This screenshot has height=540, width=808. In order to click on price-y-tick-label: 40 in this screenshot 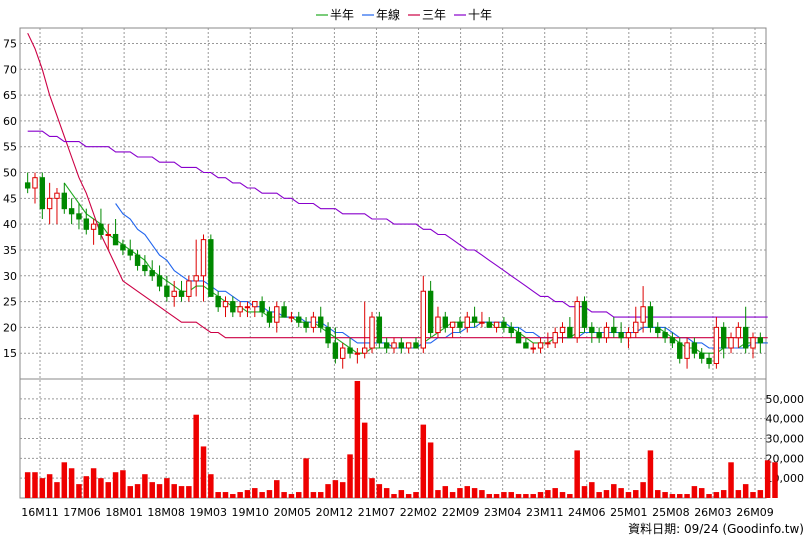, I will do `click(10, 224)`.